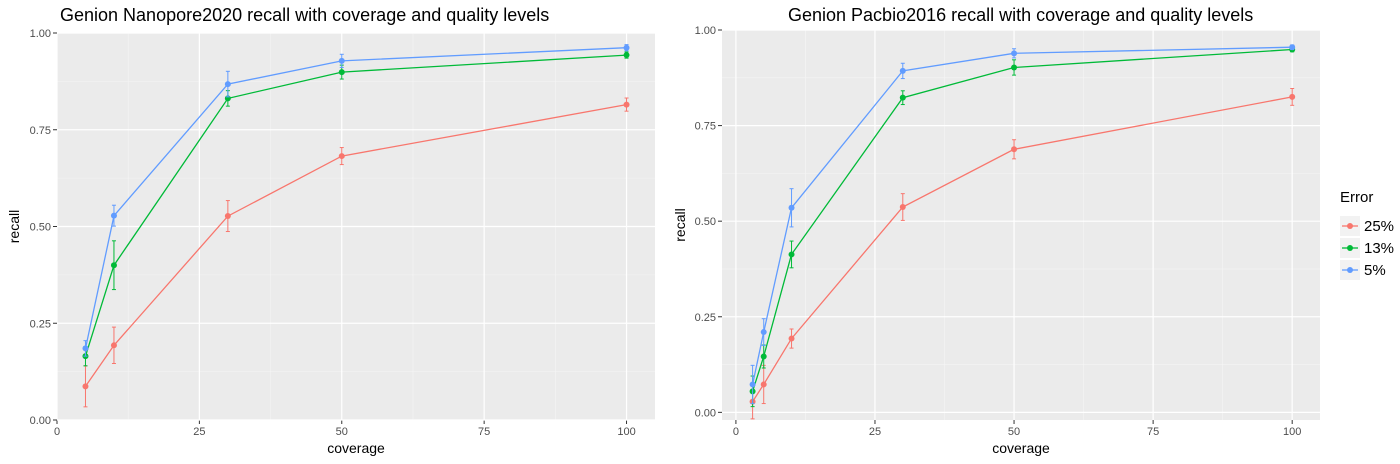  Describe the element at coordinates (1379, 248) in the screenshot. I see `legend-label: 13%` at that location.